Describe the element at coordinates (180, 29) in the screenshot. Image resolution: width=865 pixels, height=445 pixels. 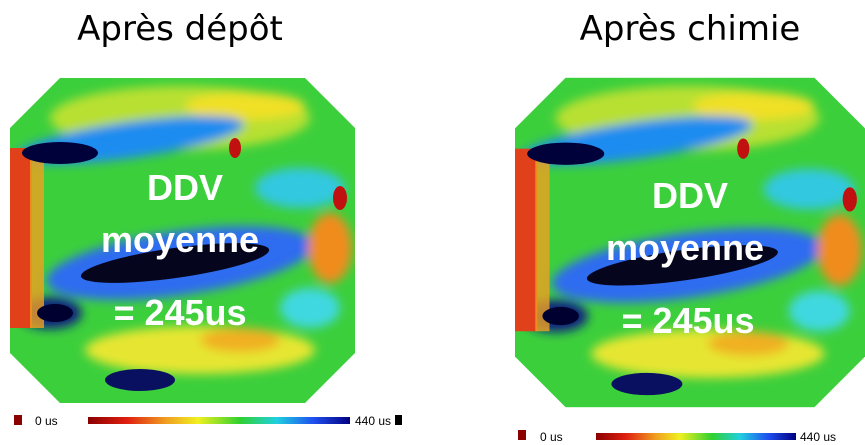
I see `panel-title: Après dépôt` at that location.